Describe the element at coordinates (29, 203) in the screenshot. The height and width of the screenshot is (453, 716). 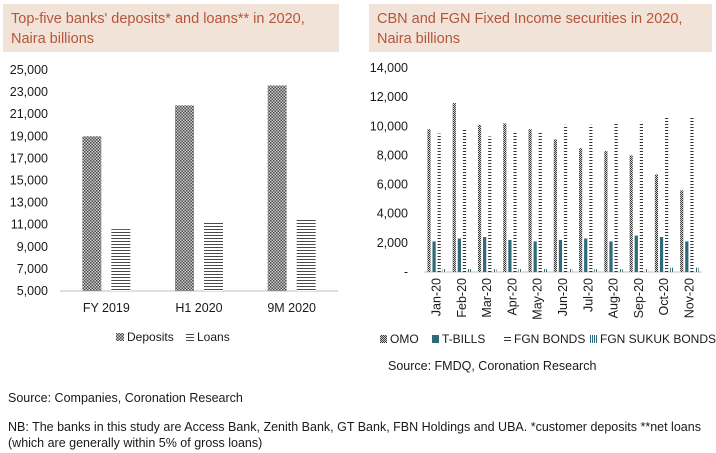
I see `left-y-tick-label: 13,000` at that location.